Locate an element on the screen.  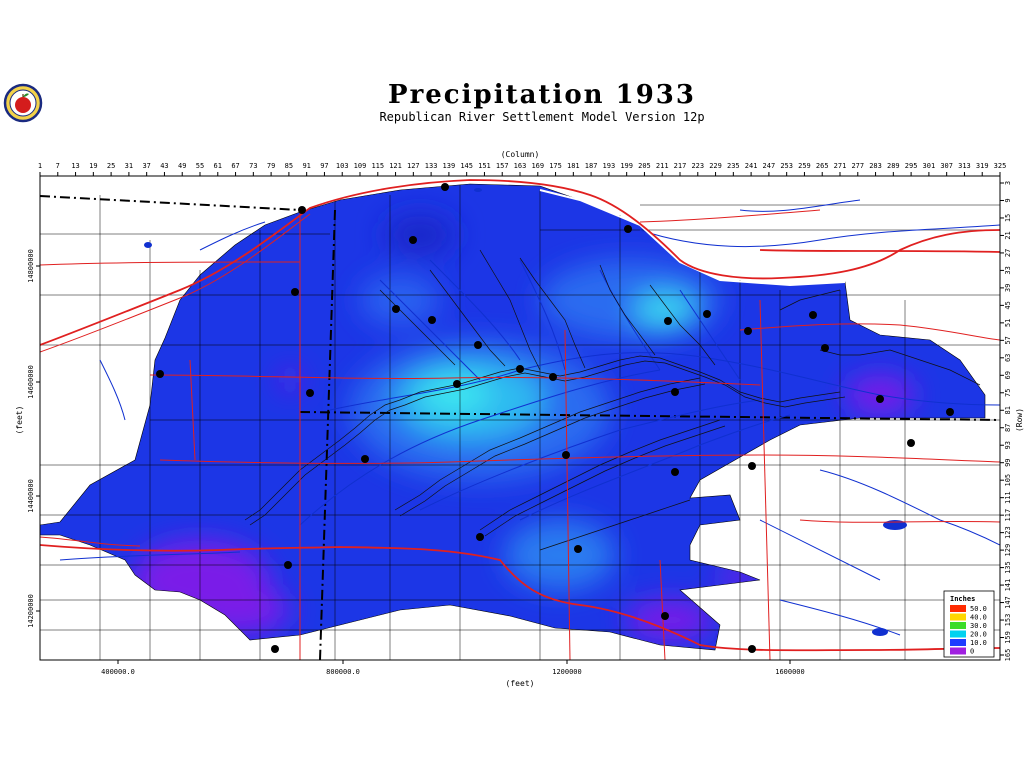
row-tick-label: 165 is located at coordinates (1008, 655).